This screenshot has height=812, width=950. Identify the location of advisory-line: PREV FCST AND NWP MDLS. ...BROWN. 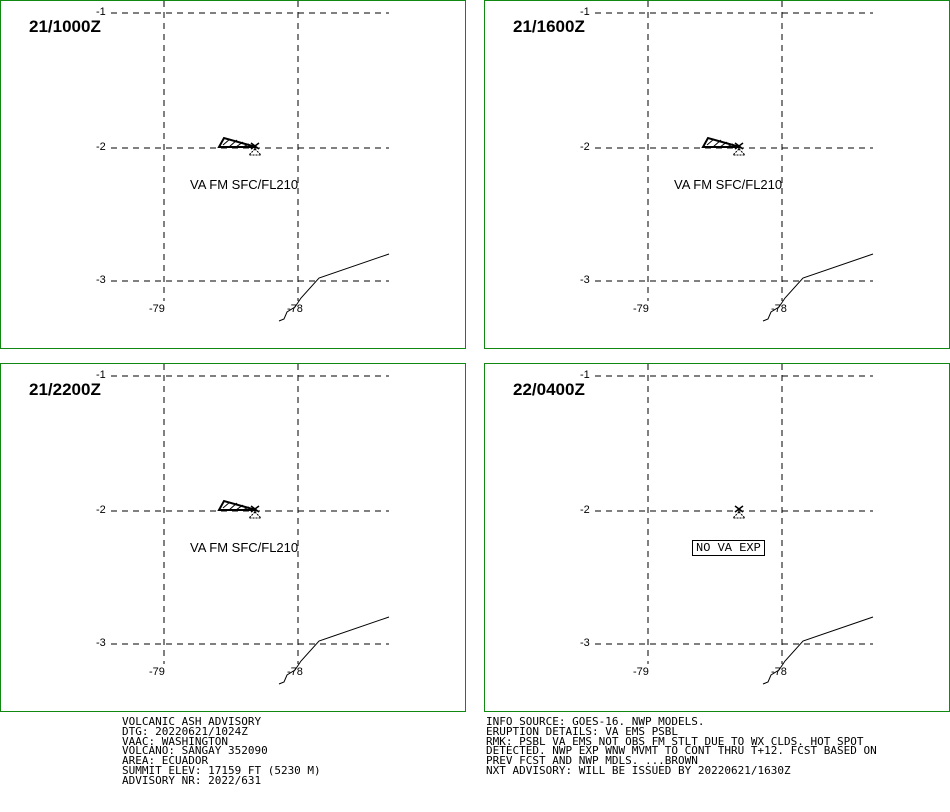
(592, 761).